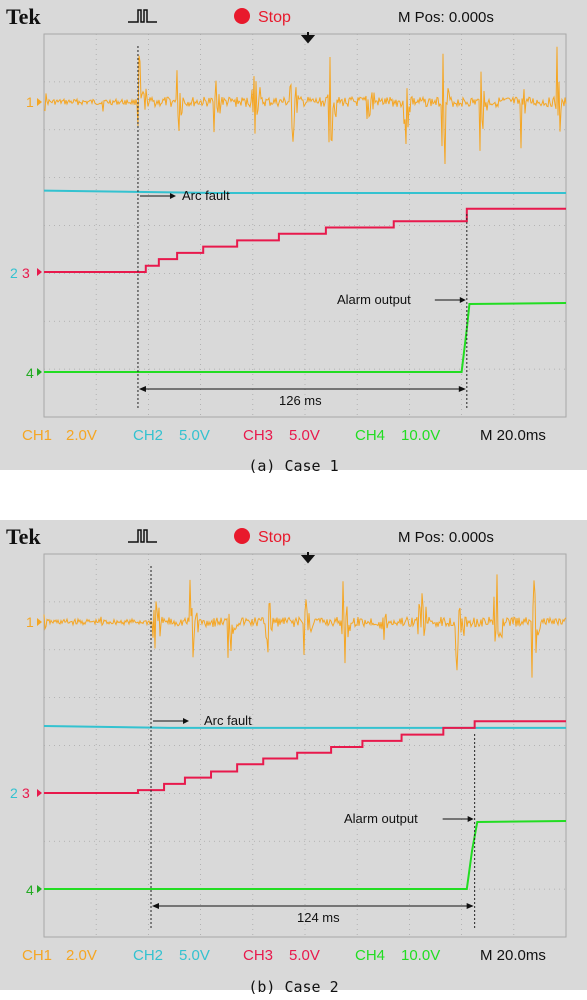 The image size is (587, 1000). What do you see at coordinates (300, 400) in the screenshot?
I see `delay-label: 126 ms` at bounding box center [300, 400].